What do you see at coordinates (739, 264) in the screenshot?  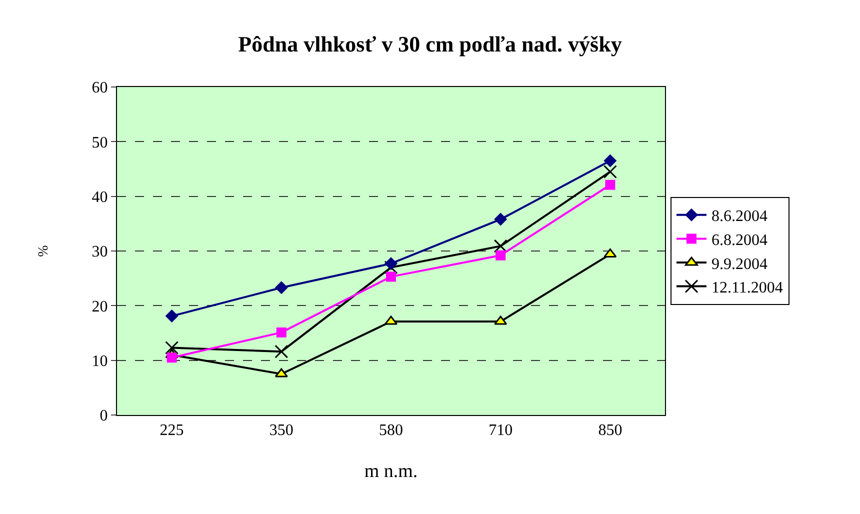 I see `legend-label: 9.9.2004` at bounding box center [739, 264].